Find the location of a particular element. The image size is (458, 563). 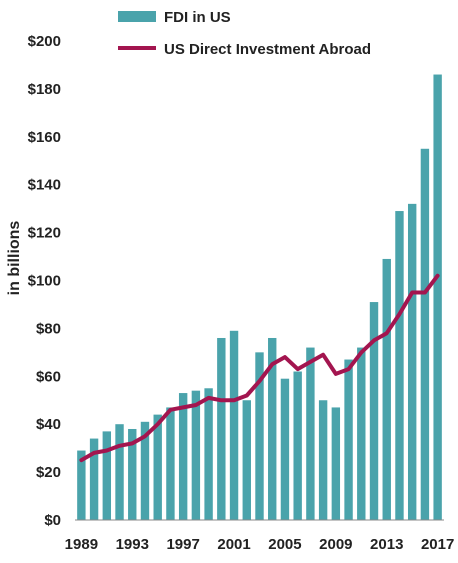

bar-fdi-2015 is located at coordinates (412, 362).